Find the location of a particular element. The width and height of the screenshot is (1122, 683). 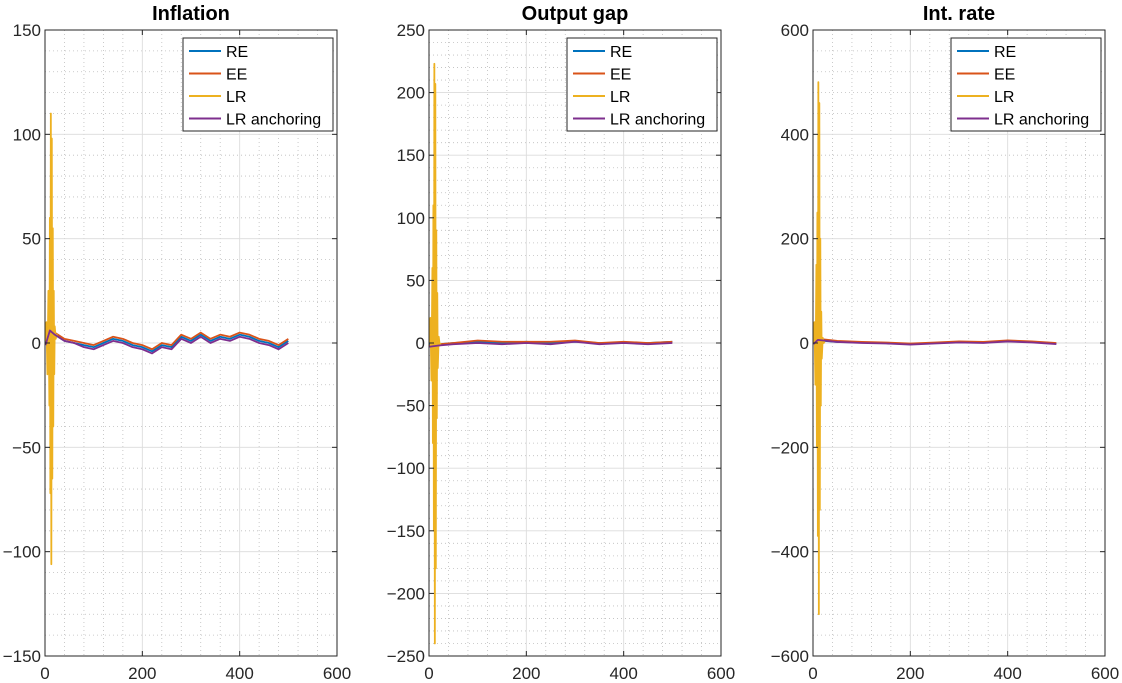

chart-title: Inflation is located at coordinates (191, 14).